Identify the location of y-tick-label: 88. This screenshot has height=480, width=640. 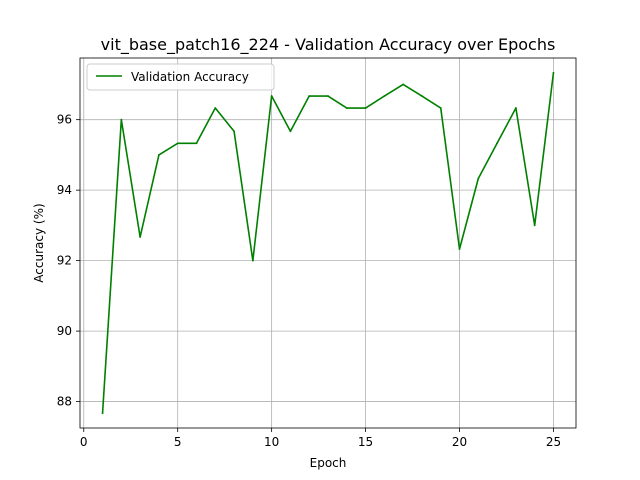
(64, 402).